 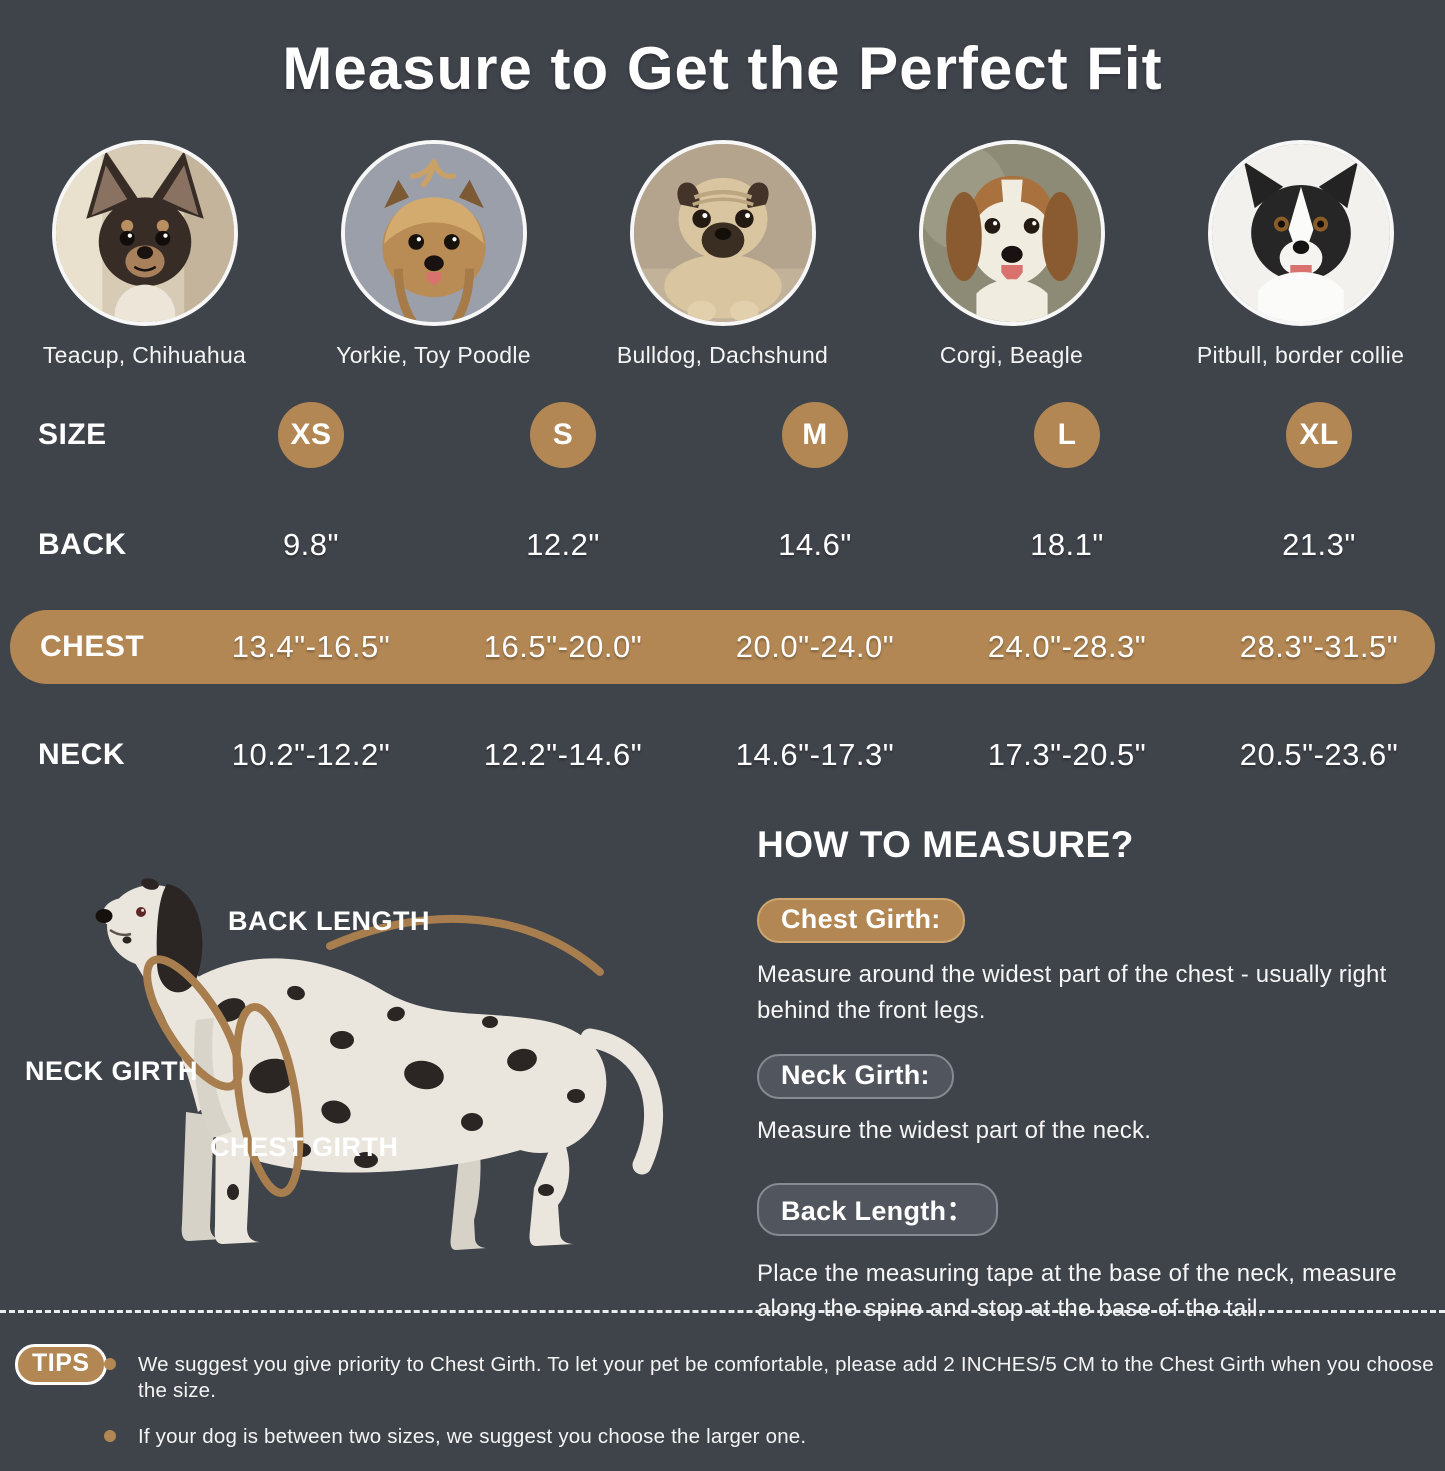 I want to click on chihuahua-illustration-icon, so click(x=144, y=233).